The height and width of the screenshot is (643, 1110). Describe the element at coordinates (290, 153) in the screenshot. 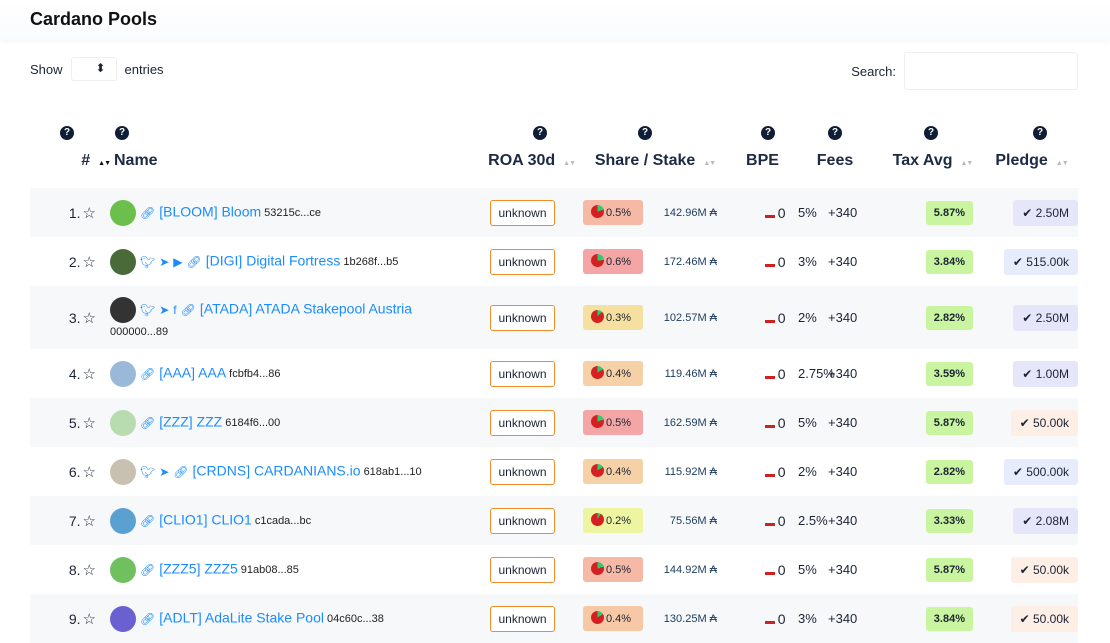

I see `column-header-name: ? Name` at that location.